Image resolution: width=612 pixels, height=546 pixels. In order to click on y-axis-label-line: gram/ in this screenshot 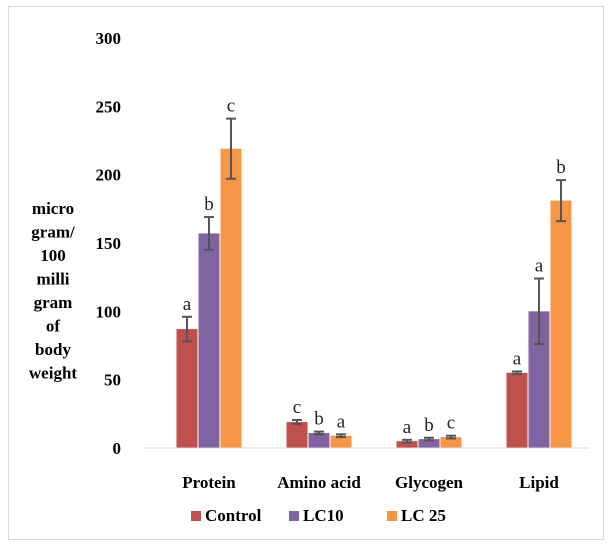, I will do `click(53, 232)`.